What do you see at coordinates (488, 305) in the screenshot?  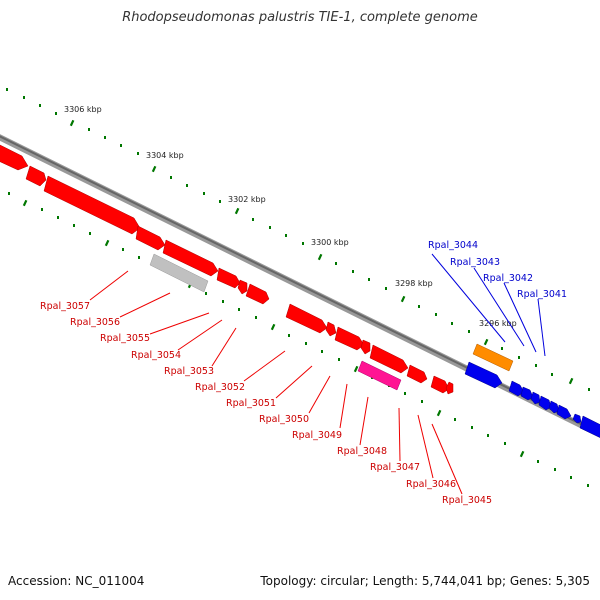 I see `blue-callout-lines` at bounding box center [488, 305].